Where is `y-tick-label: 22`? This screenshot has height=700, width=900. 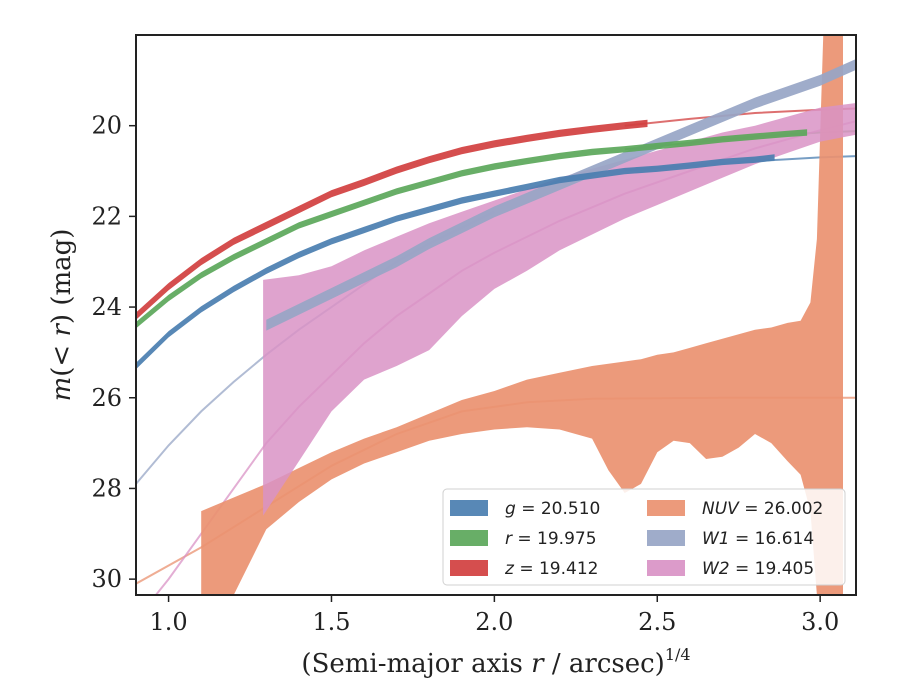
y-tick-label: 22 is located at coordinates (106, 216).